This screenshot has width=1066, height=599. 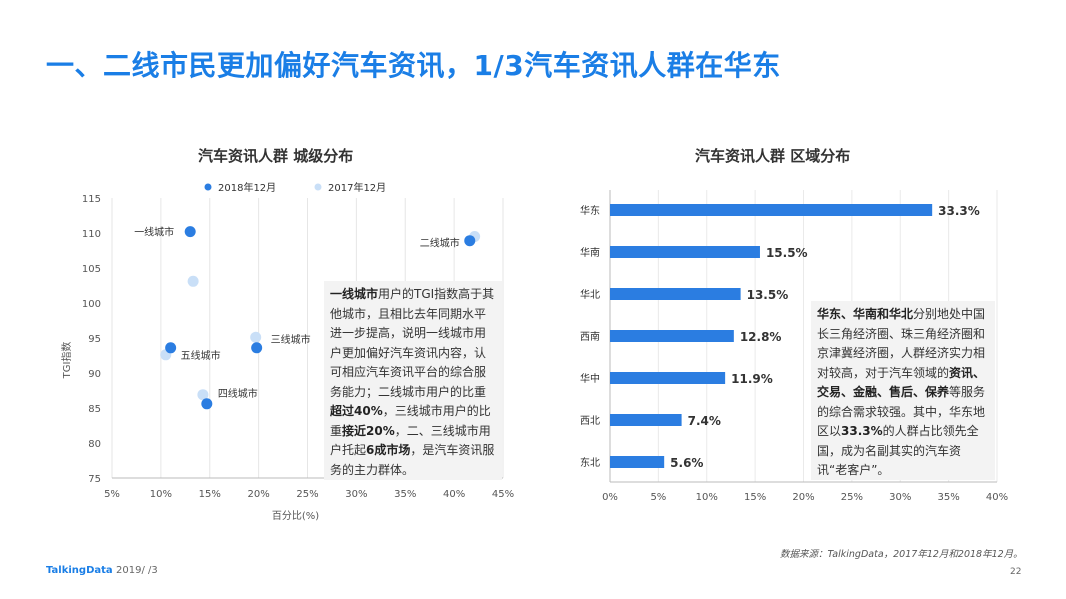 I want to click on note-text: ，二、三线城市用户托起, so click(x=410, y=440).